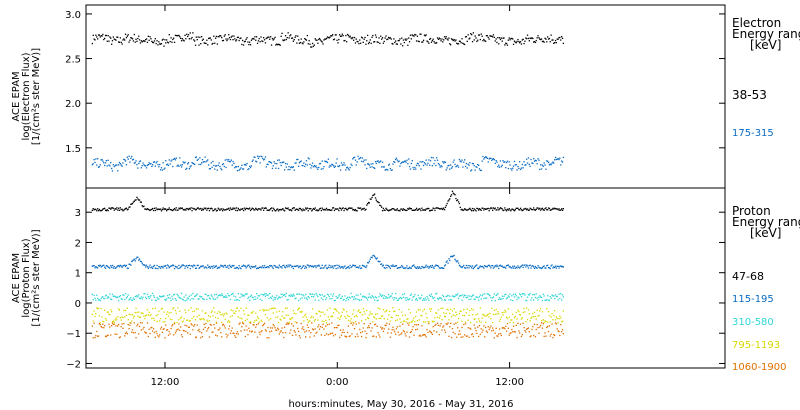  Describe the element at coordinates (73, 104) in the screenshot. I see `y-tick-label: 2.0` at that location.